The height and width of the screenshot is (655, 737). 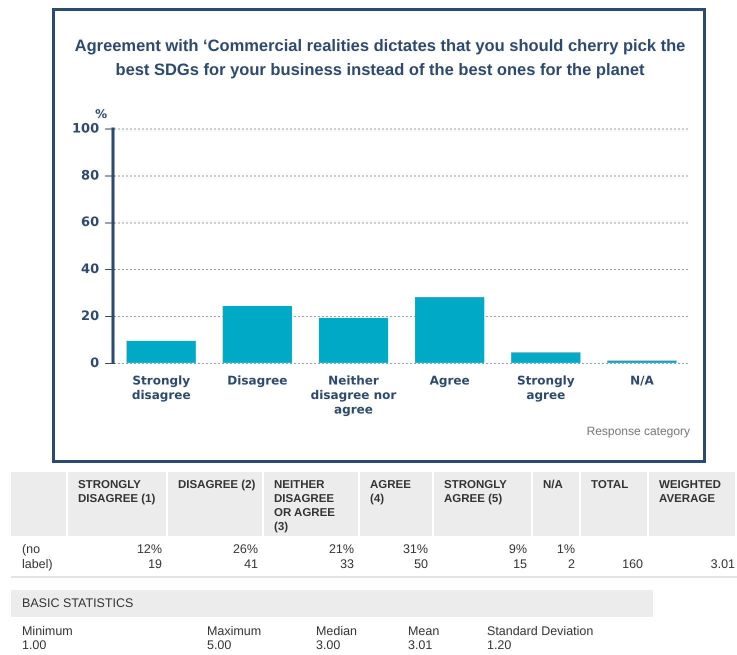 What do you see at coordinates (420, 565) in the screenshot?
I see `text: 50` at bounding box center [420, 565].